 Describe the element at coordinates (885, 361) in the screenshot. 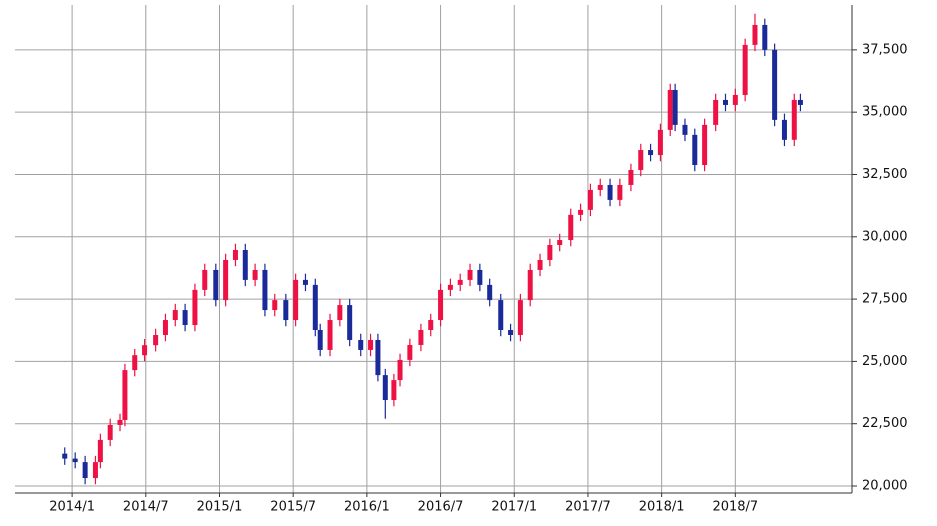

I see `y-tick-label: 25,000` at that location.